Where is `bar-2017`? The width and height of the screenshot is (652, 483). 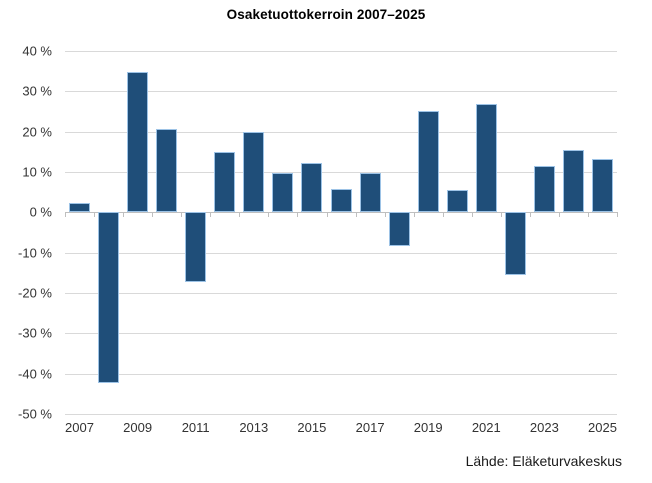
bar-2017 is located at coordinates (370, 193).